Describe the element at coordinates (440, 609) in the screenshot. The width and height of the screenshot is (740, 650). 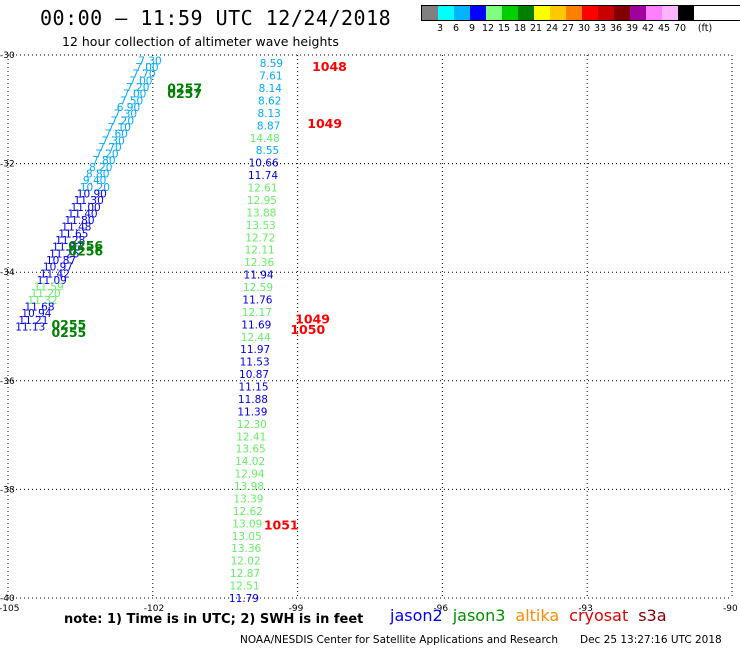
I see `x-tick-label: -96` at that location.